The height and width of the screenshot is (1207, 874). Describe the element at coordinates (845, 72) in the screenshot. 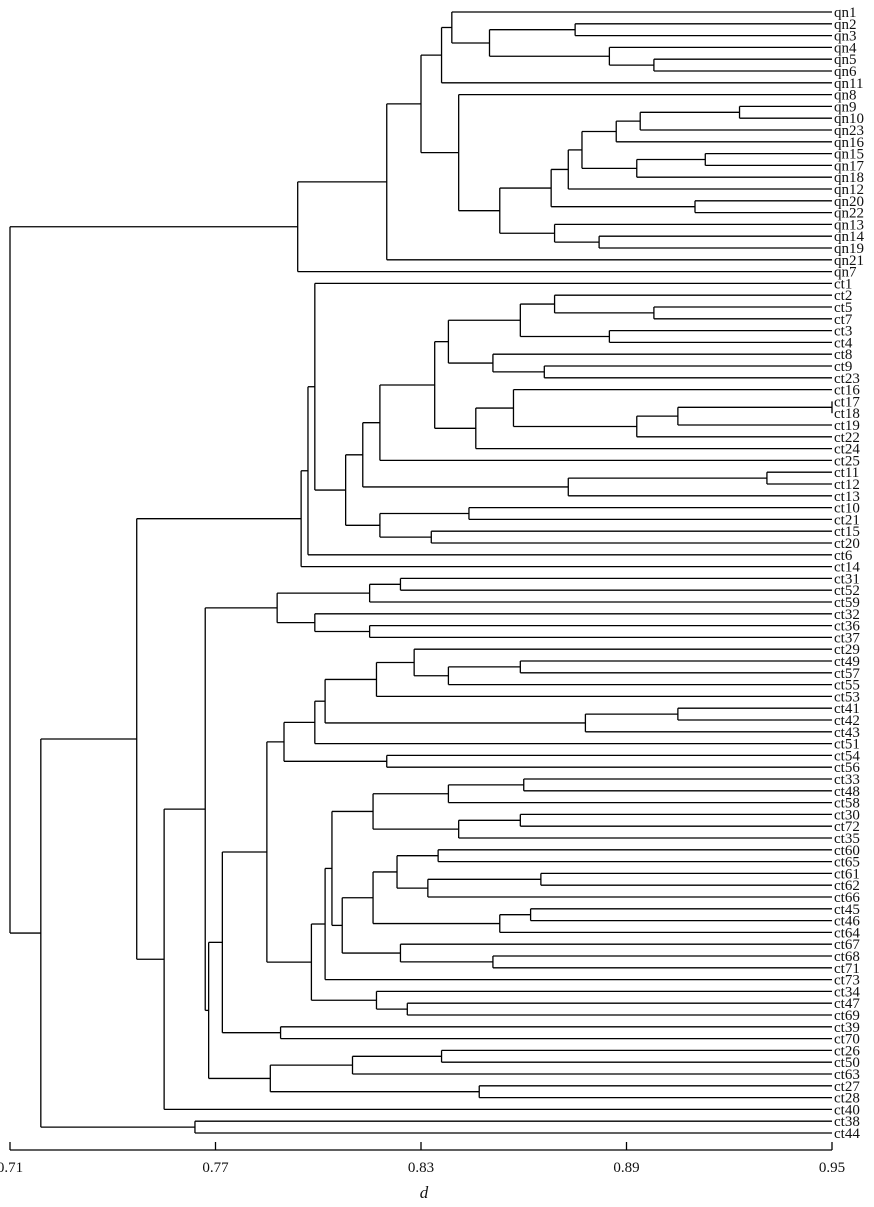

I see `leaf-label: qn6` at that location.